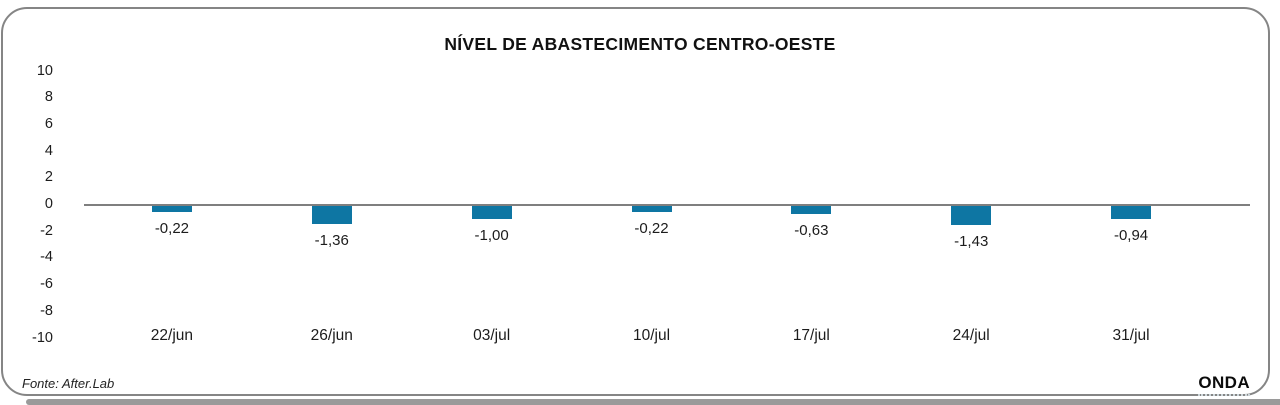 Image resolution: width=1280 pixels, height=405 pixels. Describe the element at coordinates (48, 150) in the screenshot. I see `y-axis-tick-label: 4` at that location.